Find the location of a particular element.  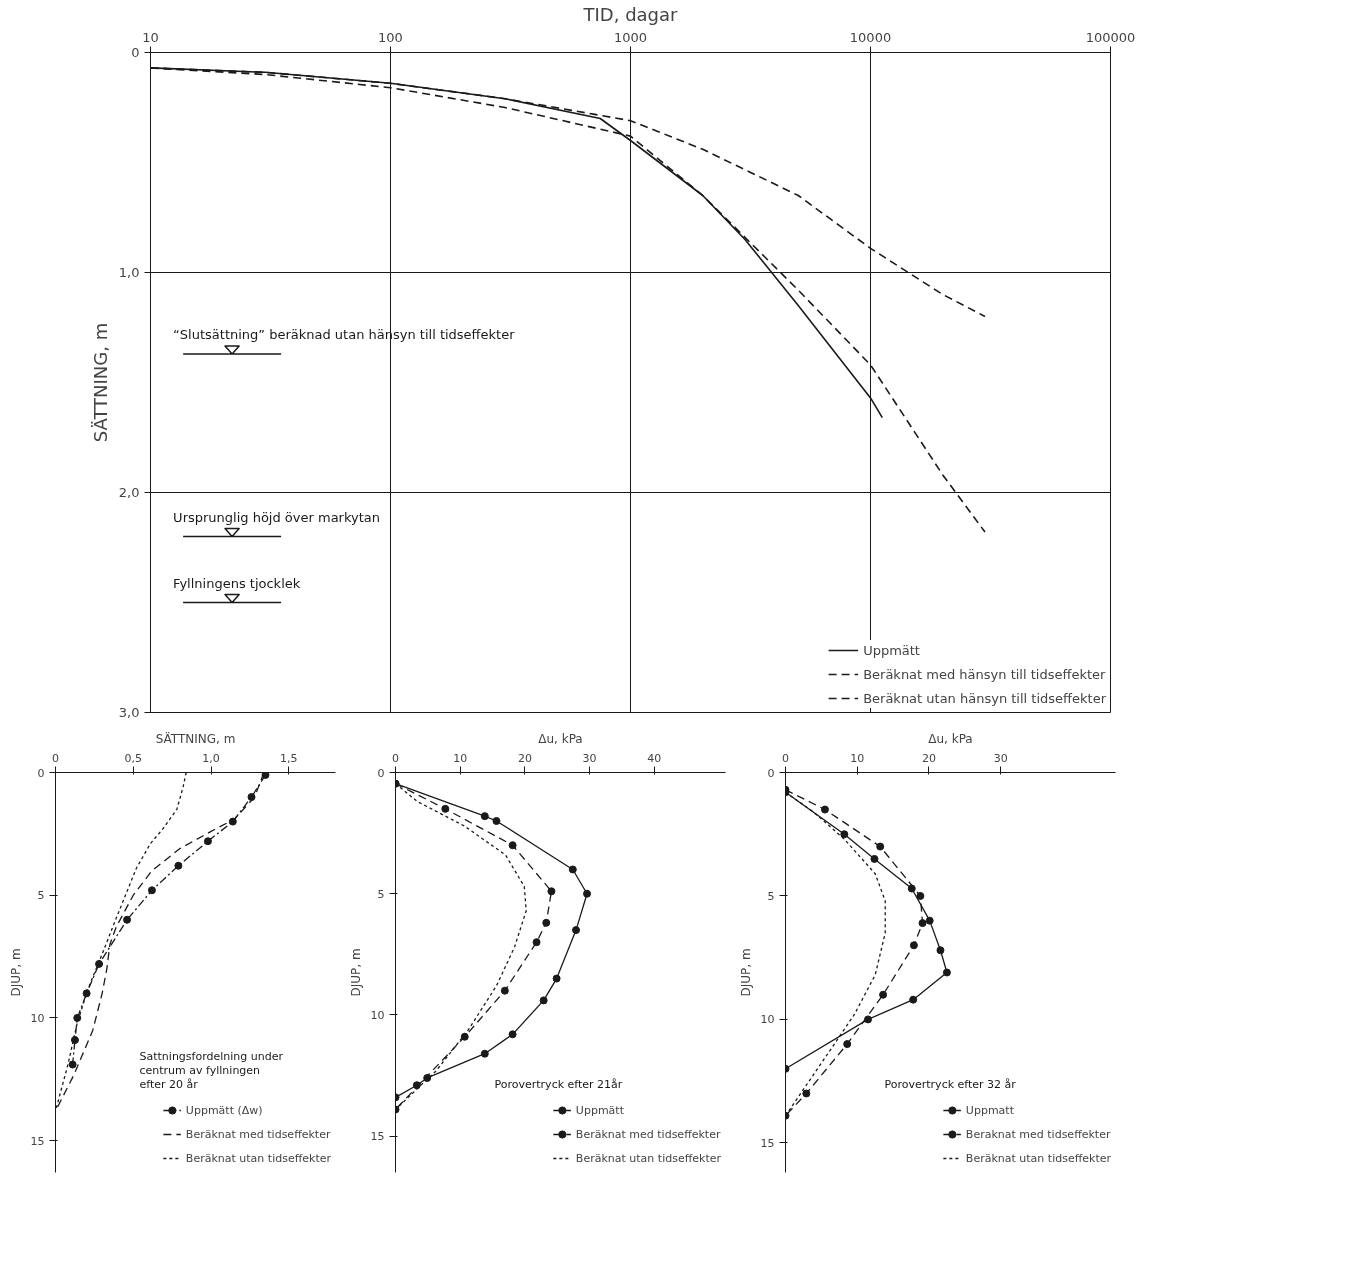

annotation: Porovertryck efter 21år is located at coordinates (558, 1084).